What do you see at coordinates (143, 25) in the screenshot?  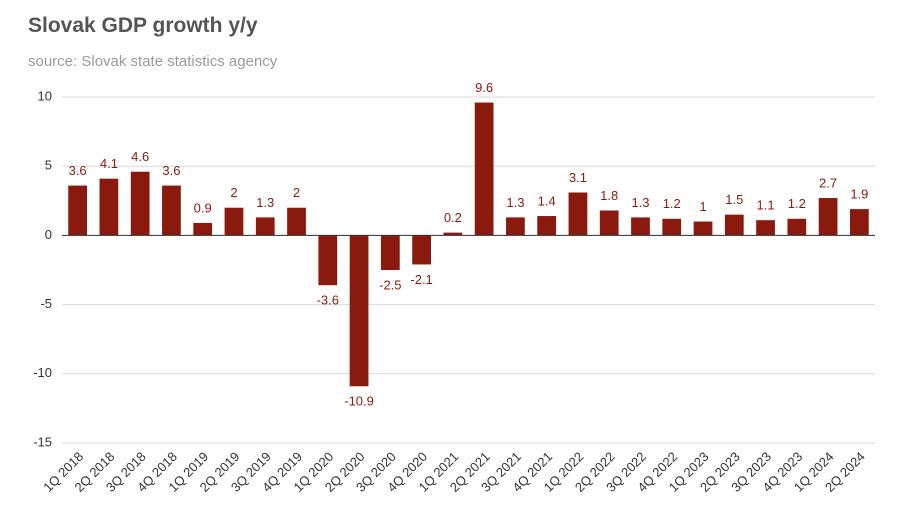 I see `chart-title: Slovak GDP growth y/y` at bounding box center [143, 25].